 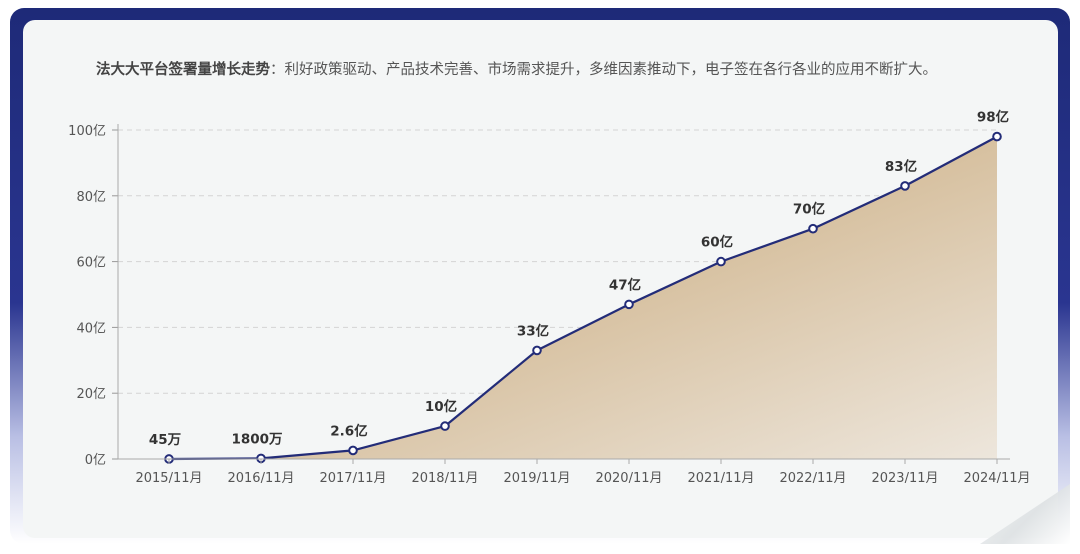 I want to click on data-label: 1800万, so click(x=256, y=439).